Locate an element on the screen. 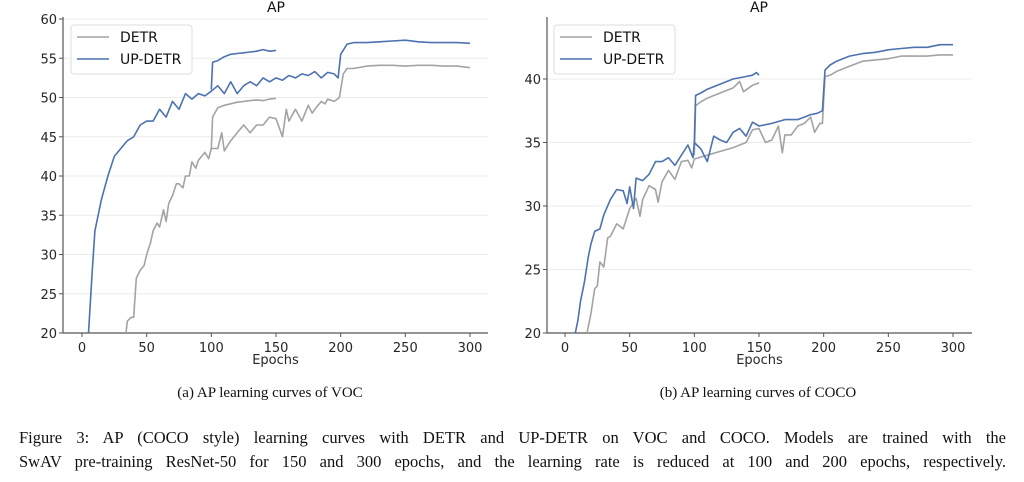 The image size is (1024, 482). y-tick-label: 60 is located at coordinates (48, 20).